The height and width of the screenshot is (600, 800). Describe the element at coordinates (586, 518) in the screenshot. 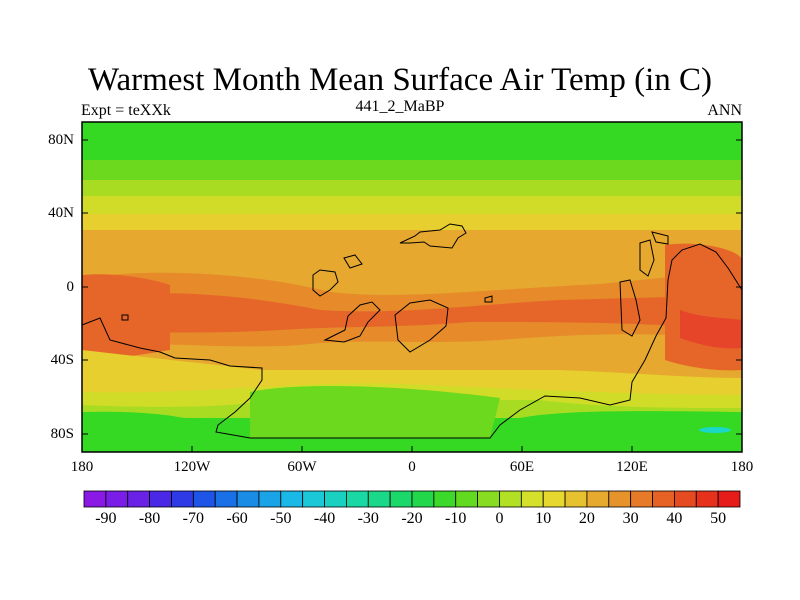

I see `colorbar-label: 20` at that location.